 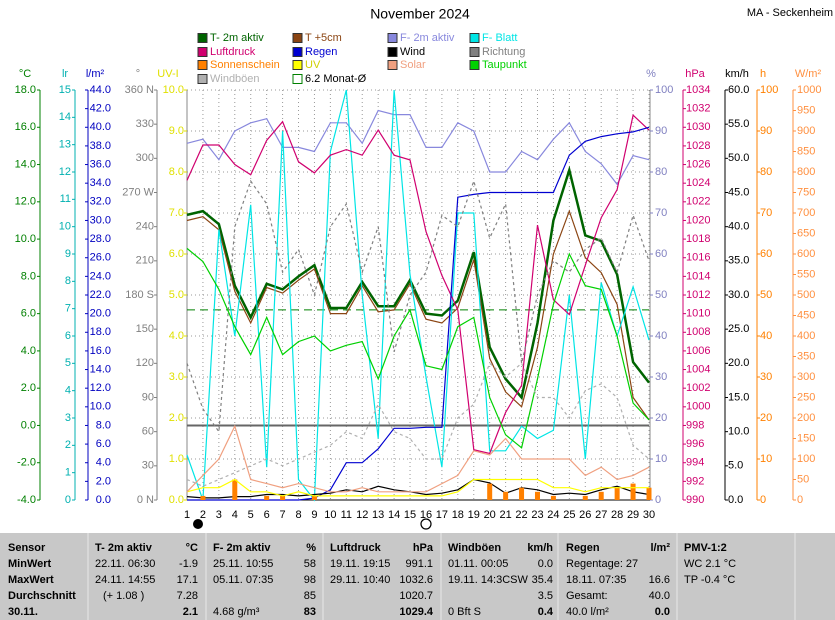 I want to click on y-tick-label: 20, so click(x=766, y=418).